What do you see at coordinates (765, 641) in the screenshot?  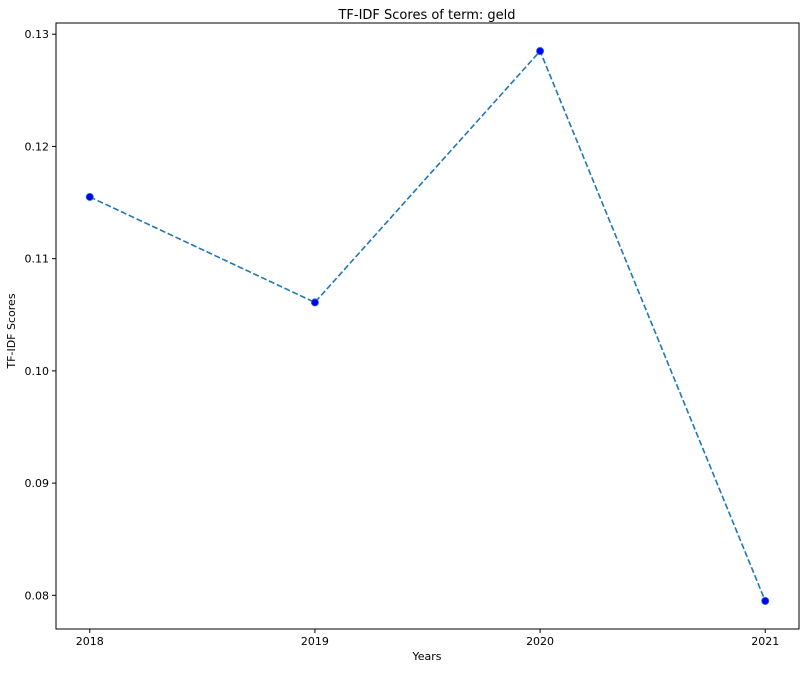 I see `x-tick-label: 2021` at bounding box center [765, 641].